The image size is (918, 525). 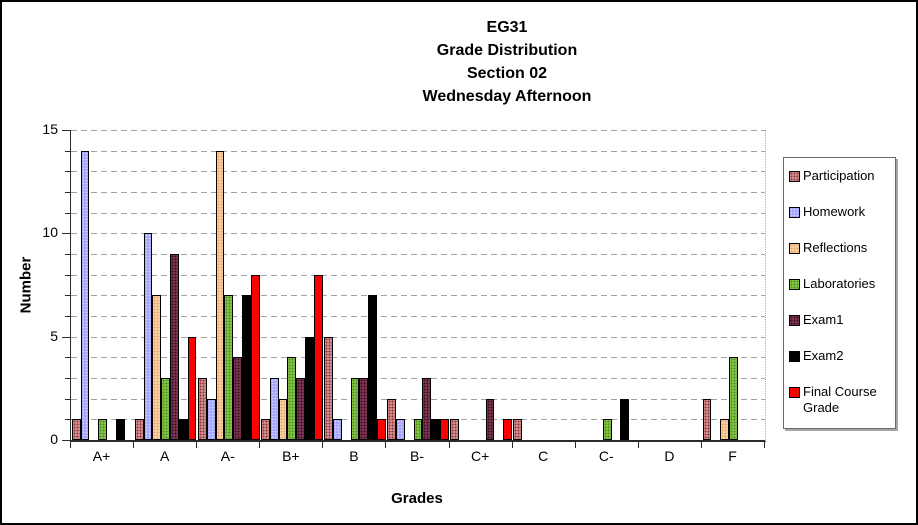 I want to click on bar-participation-a, so click(x=139, y=429).